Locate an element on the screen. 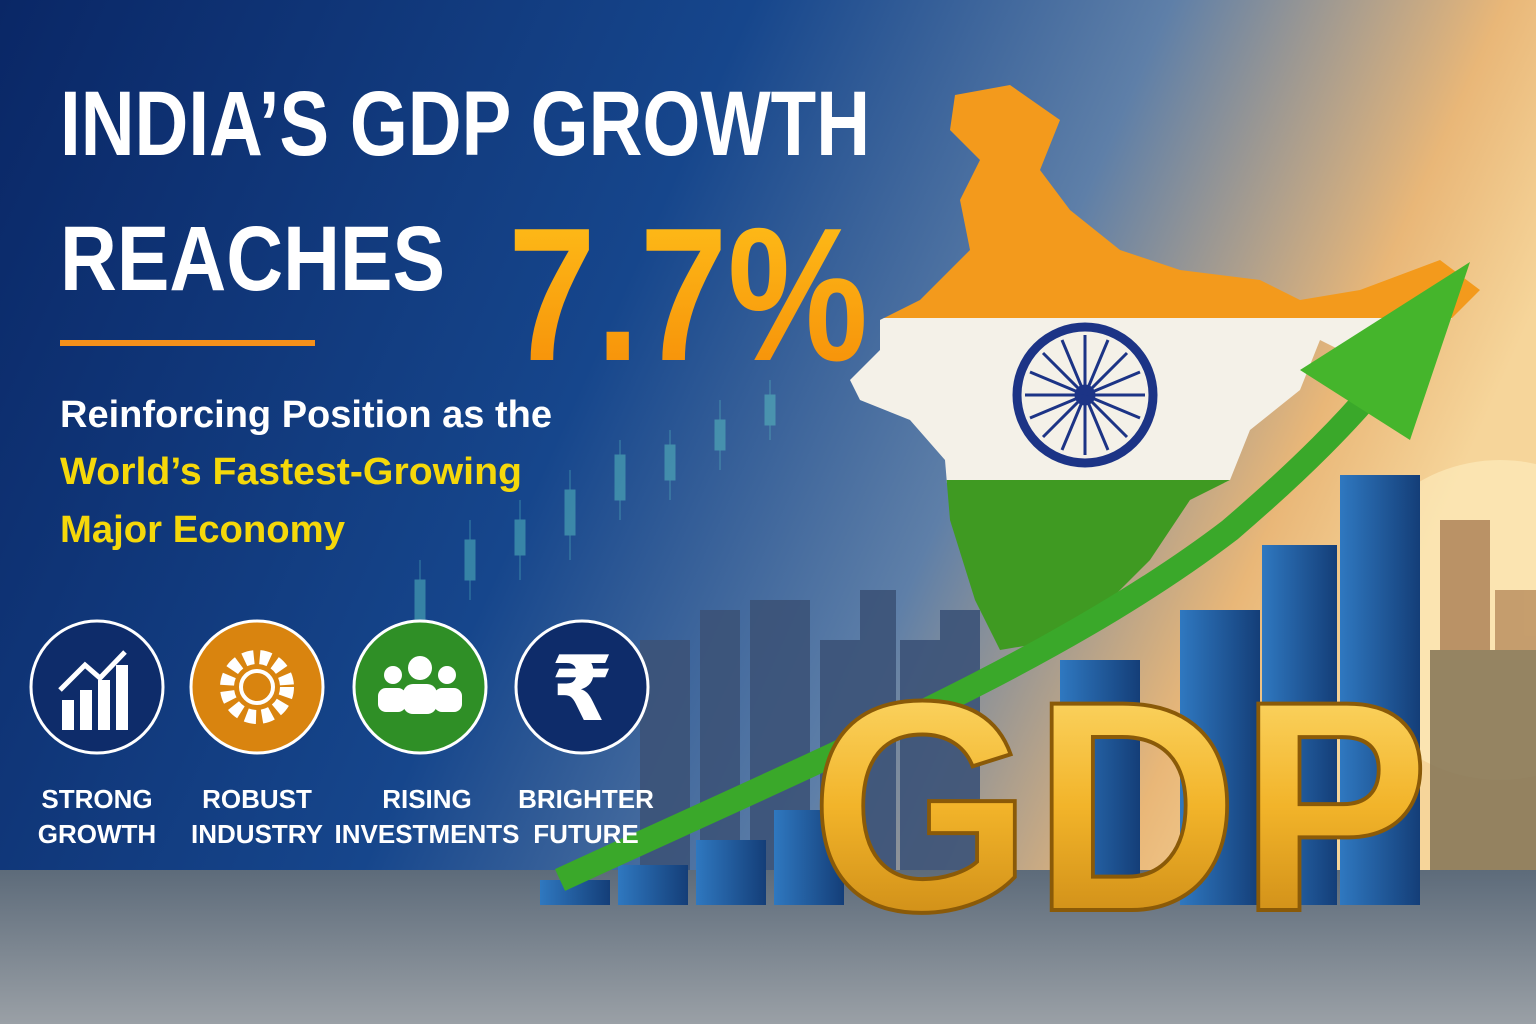 This screenshot has height=1024, width=1536. subheadline-highlight: Major Economy is located at coordinates (202, 530).